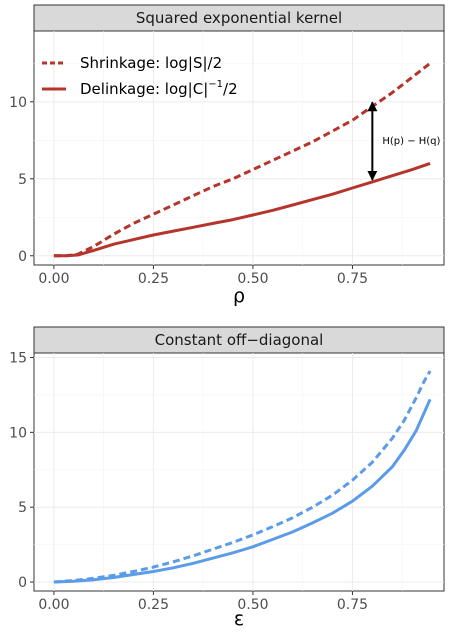 The image size is (449, 632). Describe the element at coordinates (18, 358) in the screenshot. I see `y-tick-label: 15` at that location.